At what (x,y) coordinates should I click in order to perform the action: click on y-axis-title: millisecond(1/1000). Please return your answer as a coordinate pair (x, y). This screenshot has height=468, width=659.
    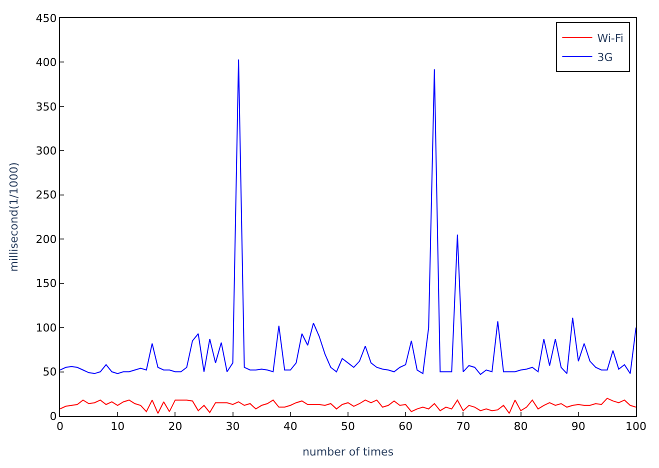
    Looking at the image, I should click on (13, 217).